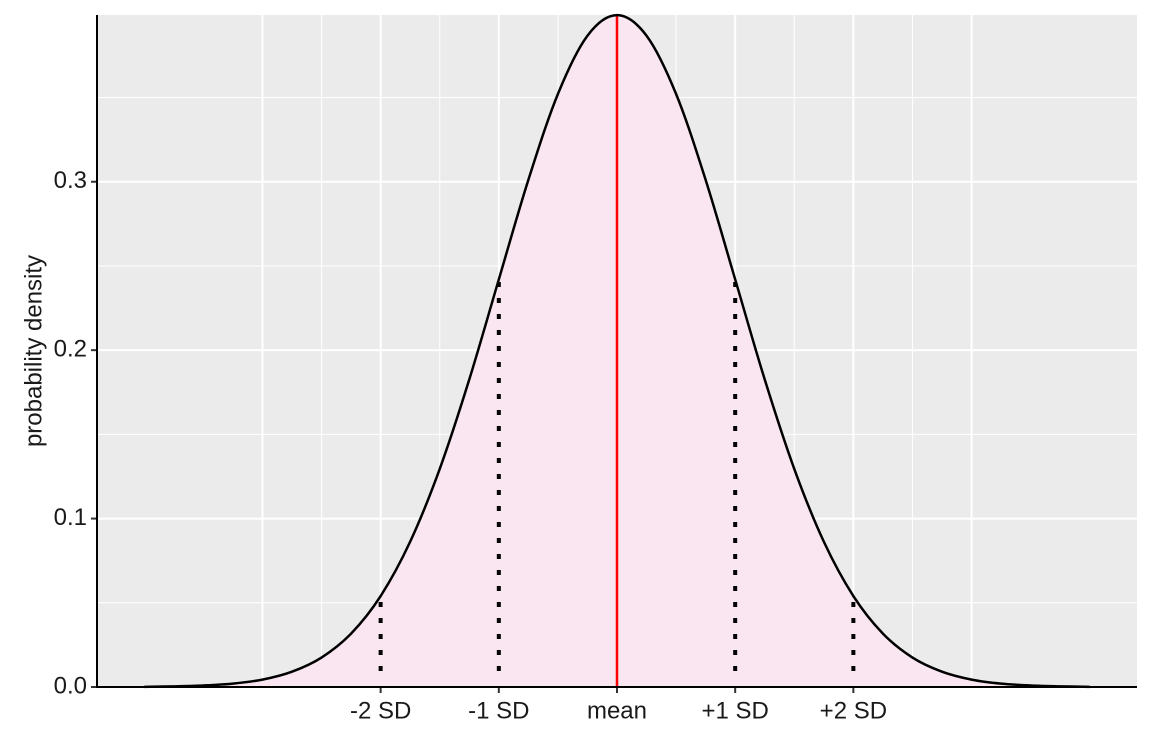 The width and height of the screenshot is (1152, 739). Describe the element at coordinates (734, 710) in the screenshot. I see `x-tick-label: +1 SD` at that location.